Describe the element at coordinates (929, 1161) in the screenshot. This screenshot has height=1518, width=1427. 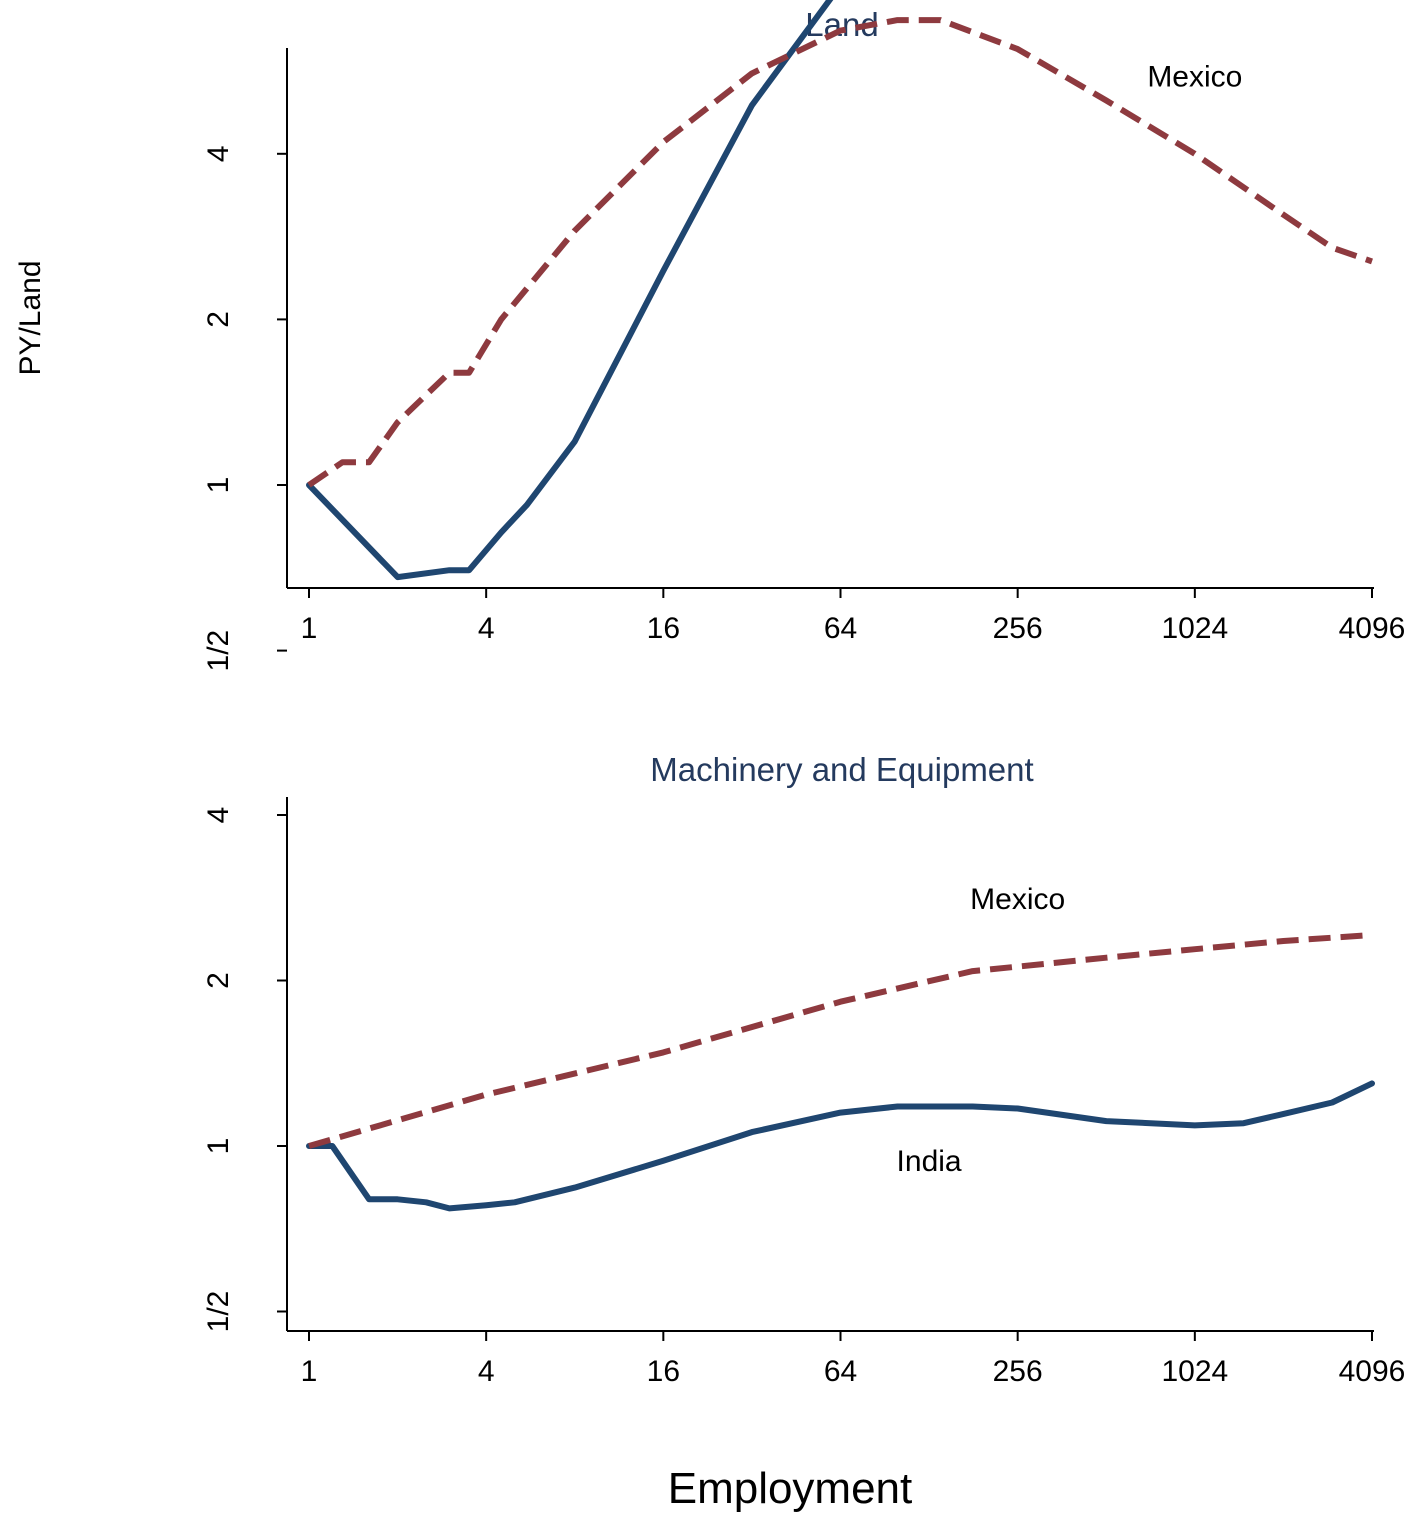
I see `series-label-india: India` at that location.